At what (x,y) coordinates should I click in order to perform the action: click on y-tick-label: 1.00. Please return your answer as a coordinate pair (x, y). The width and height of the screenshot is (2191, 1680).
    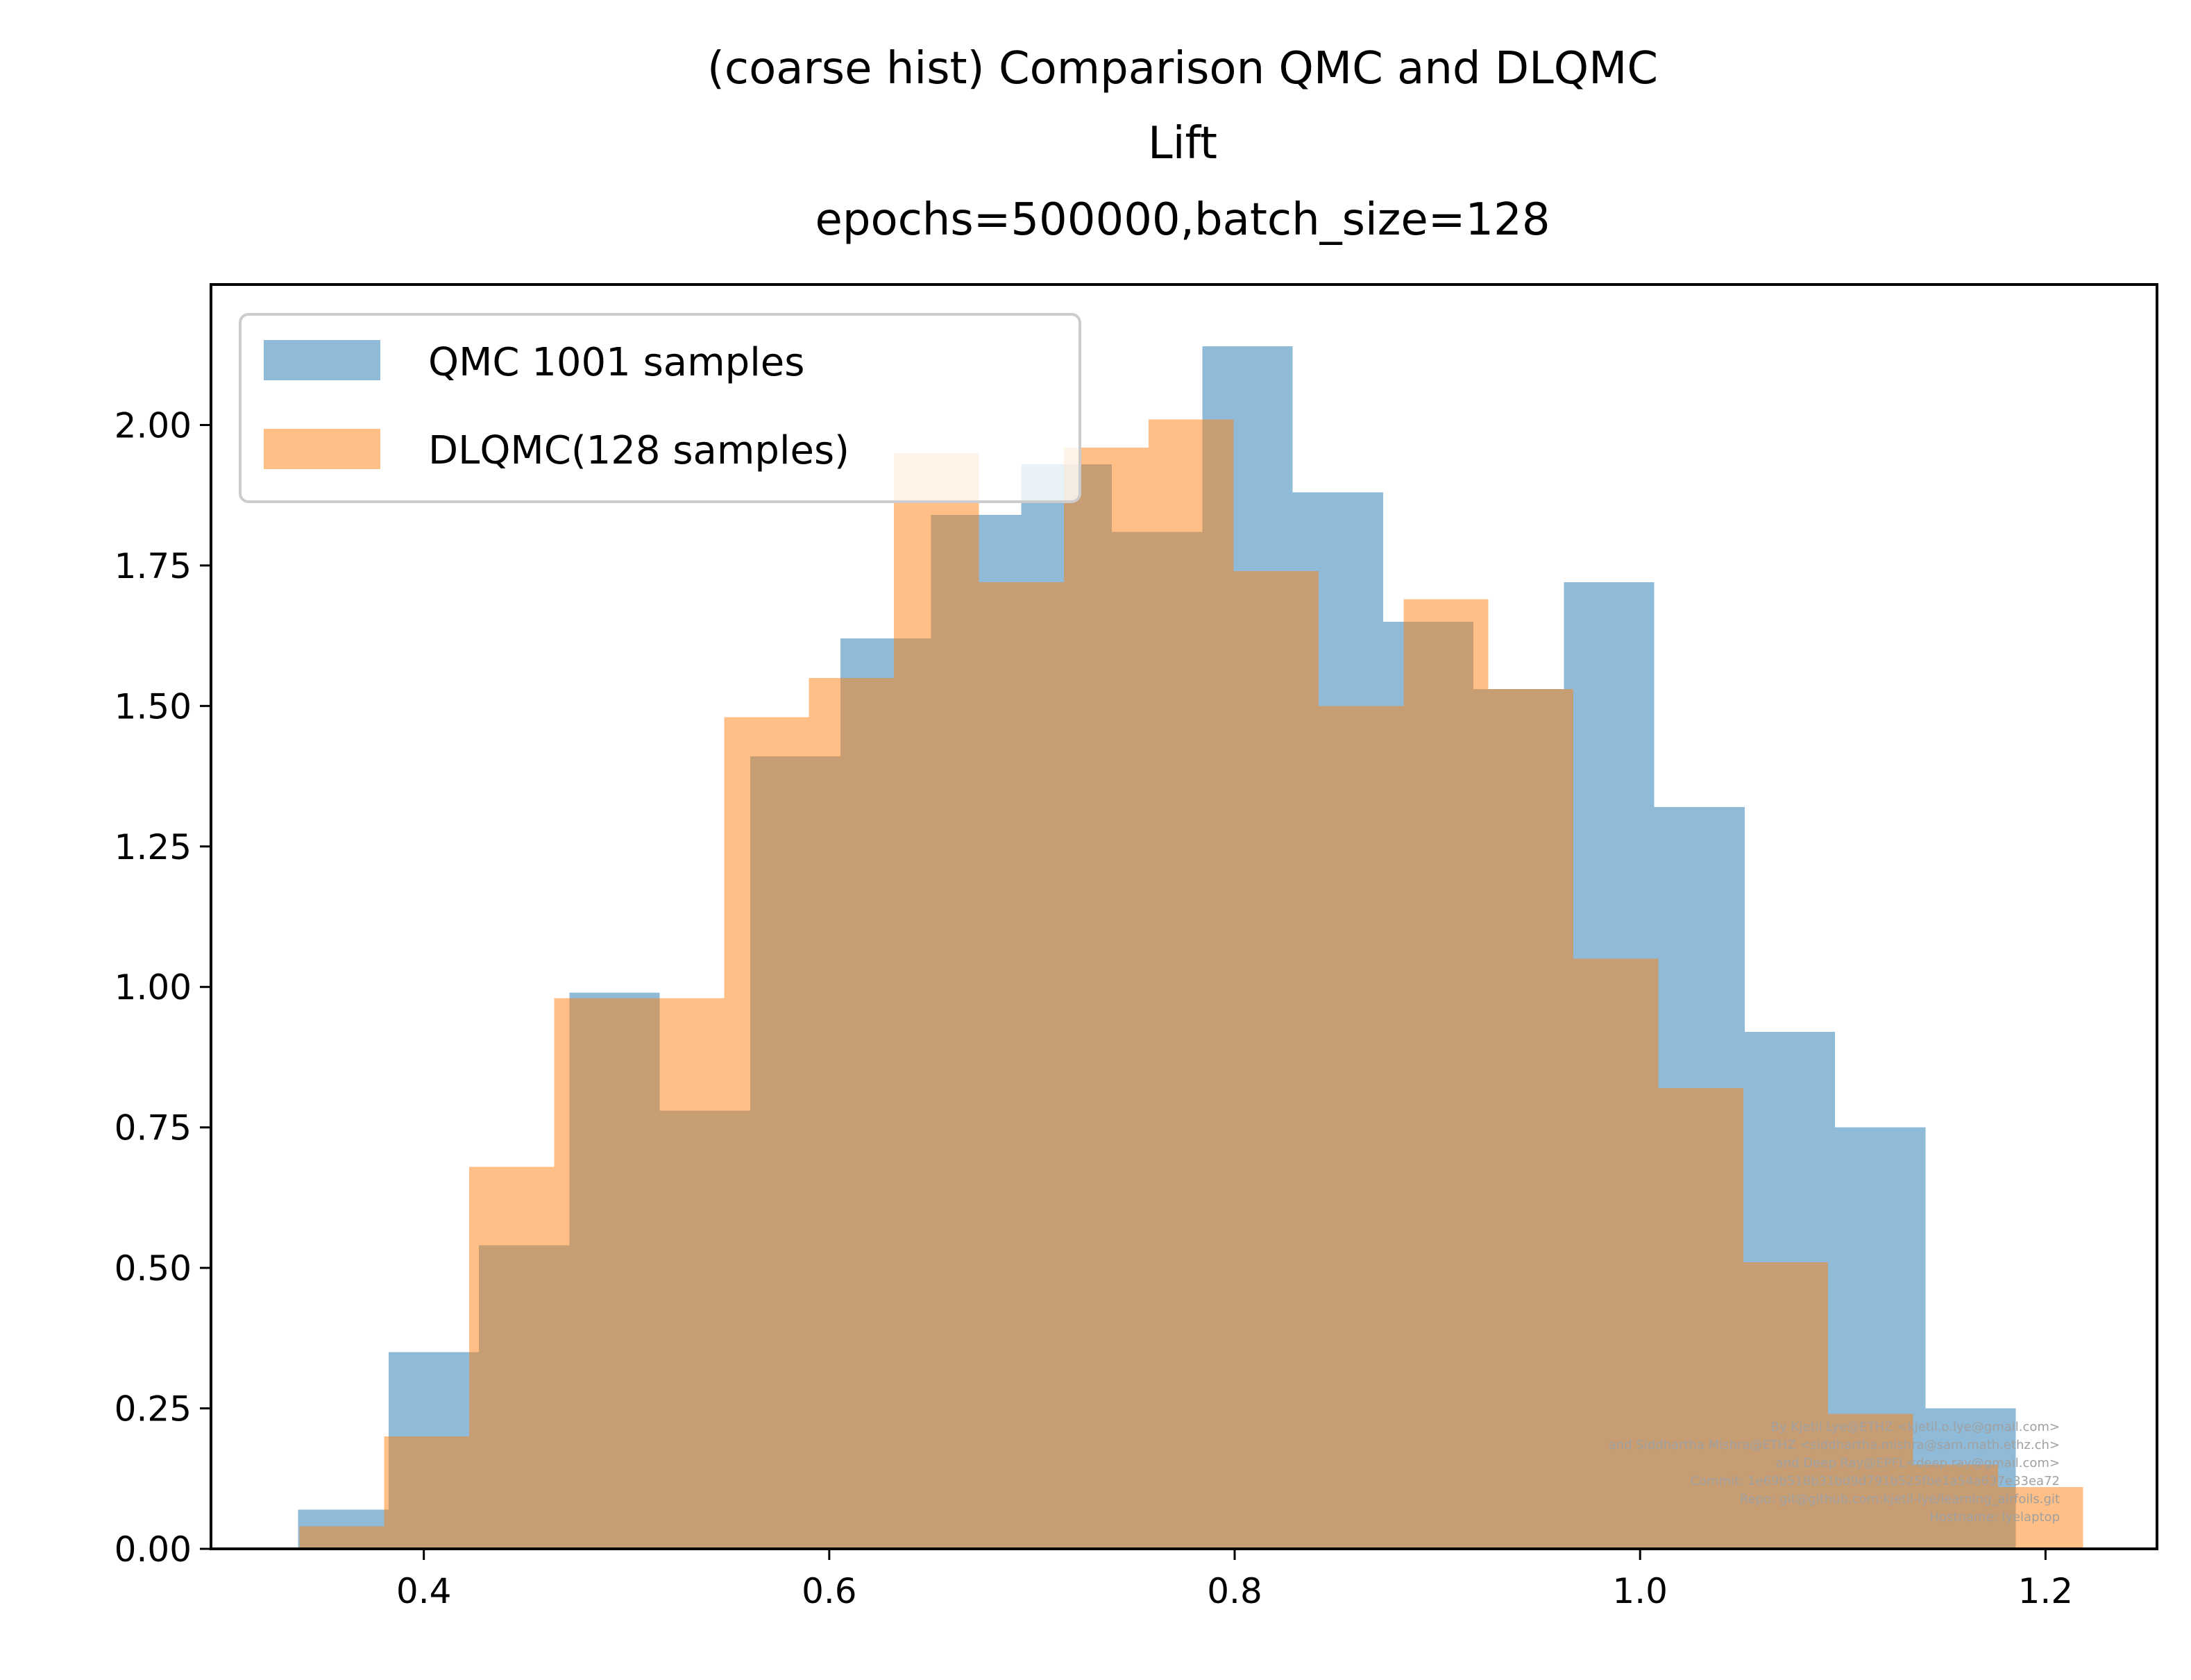
    Looking at the image, I should click on (153, 987).